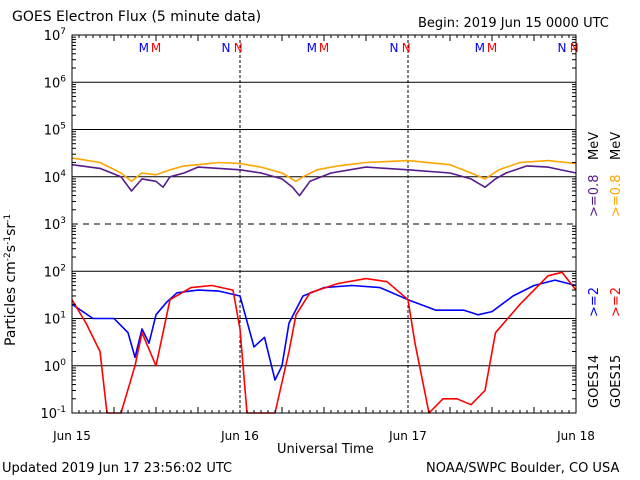 The width and height of the screenshot is (640, 480). I want to click on y-axis-title-exp1: -2, so click(8, 256).